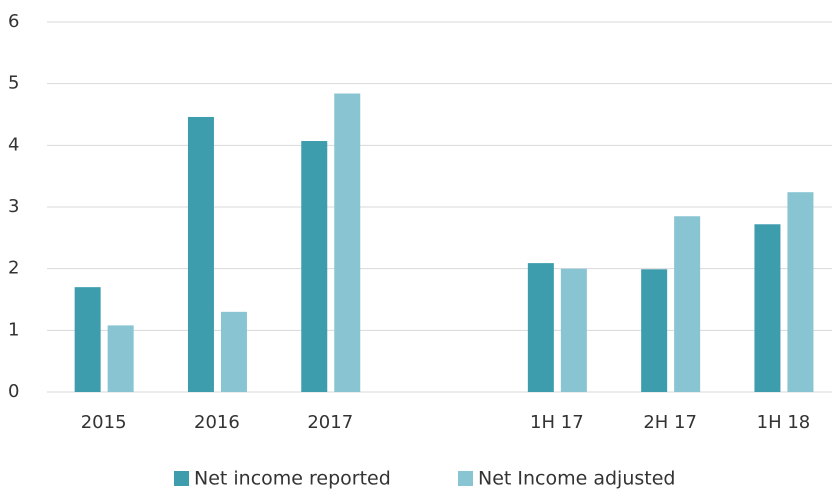 The image size is (832, 492). I want to click on legend-label: Net income reported, so click(292, 479).